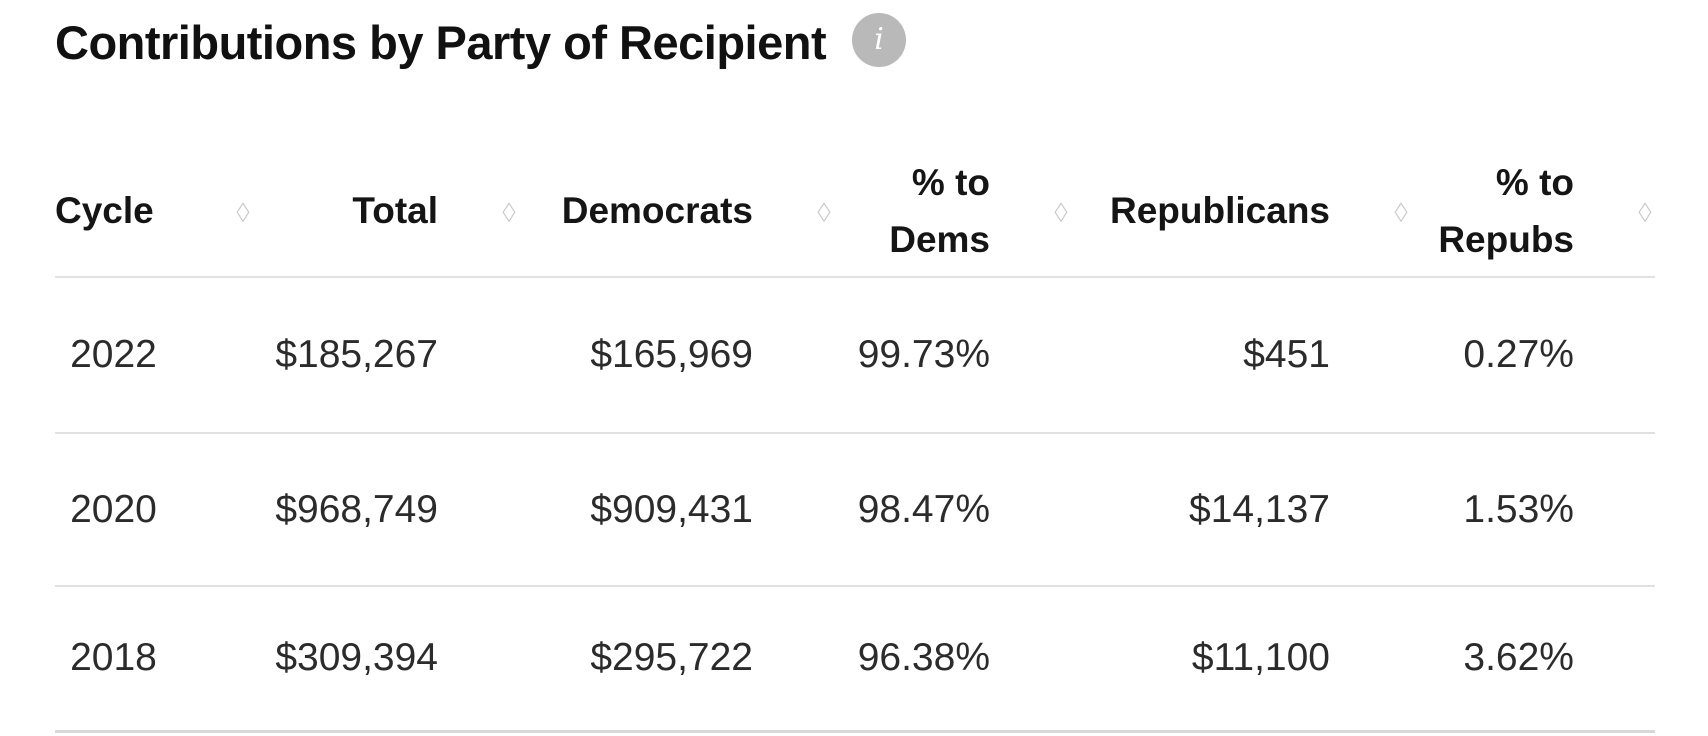  I want to click on col-header-republicans: Republicans ◇, so click(1241, 197).